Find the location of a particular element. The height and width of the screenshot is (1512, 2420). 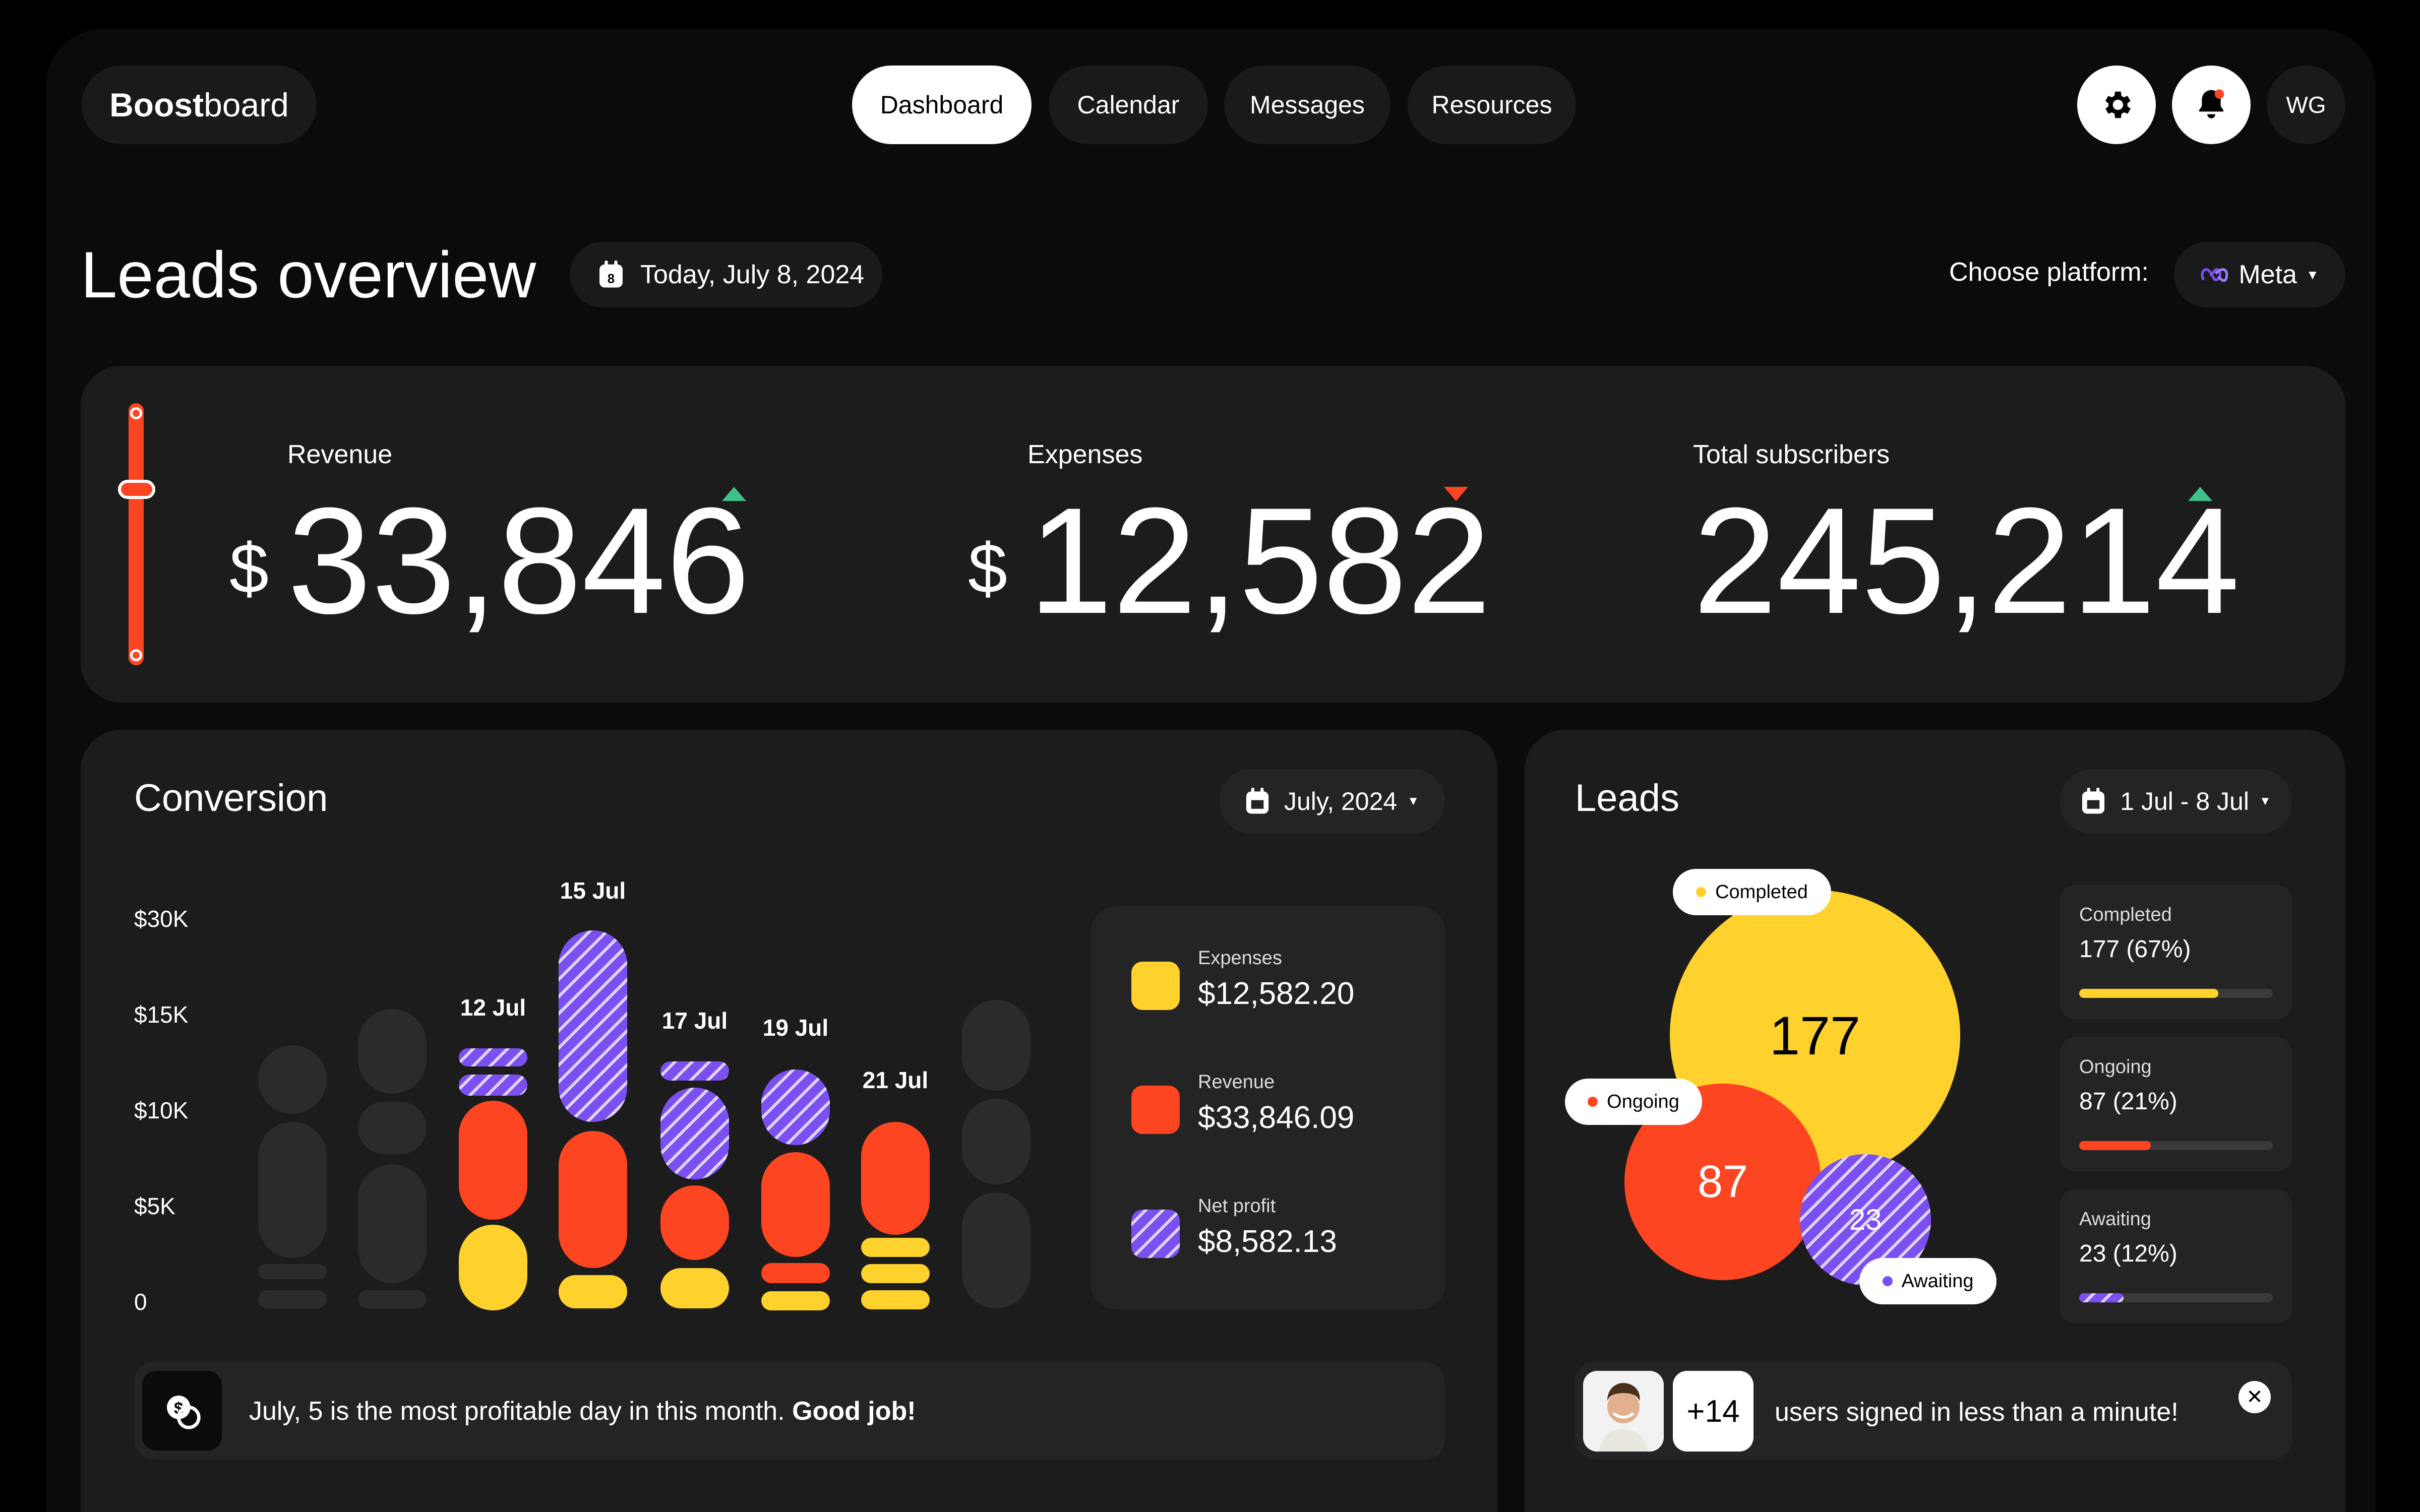

subscribers-label: Total subscribers is located at coordinates (1791, 454).